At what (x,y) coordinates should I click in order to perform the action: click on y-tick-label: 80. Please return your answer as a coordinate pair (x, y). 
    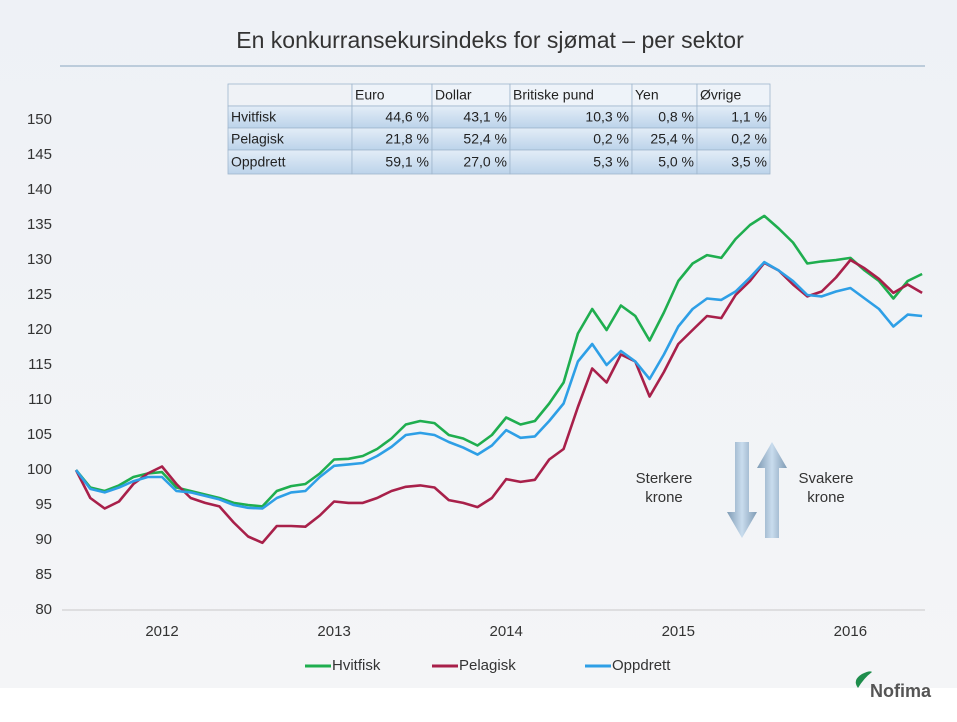
    Looking at the image, I should click on (43, 609).